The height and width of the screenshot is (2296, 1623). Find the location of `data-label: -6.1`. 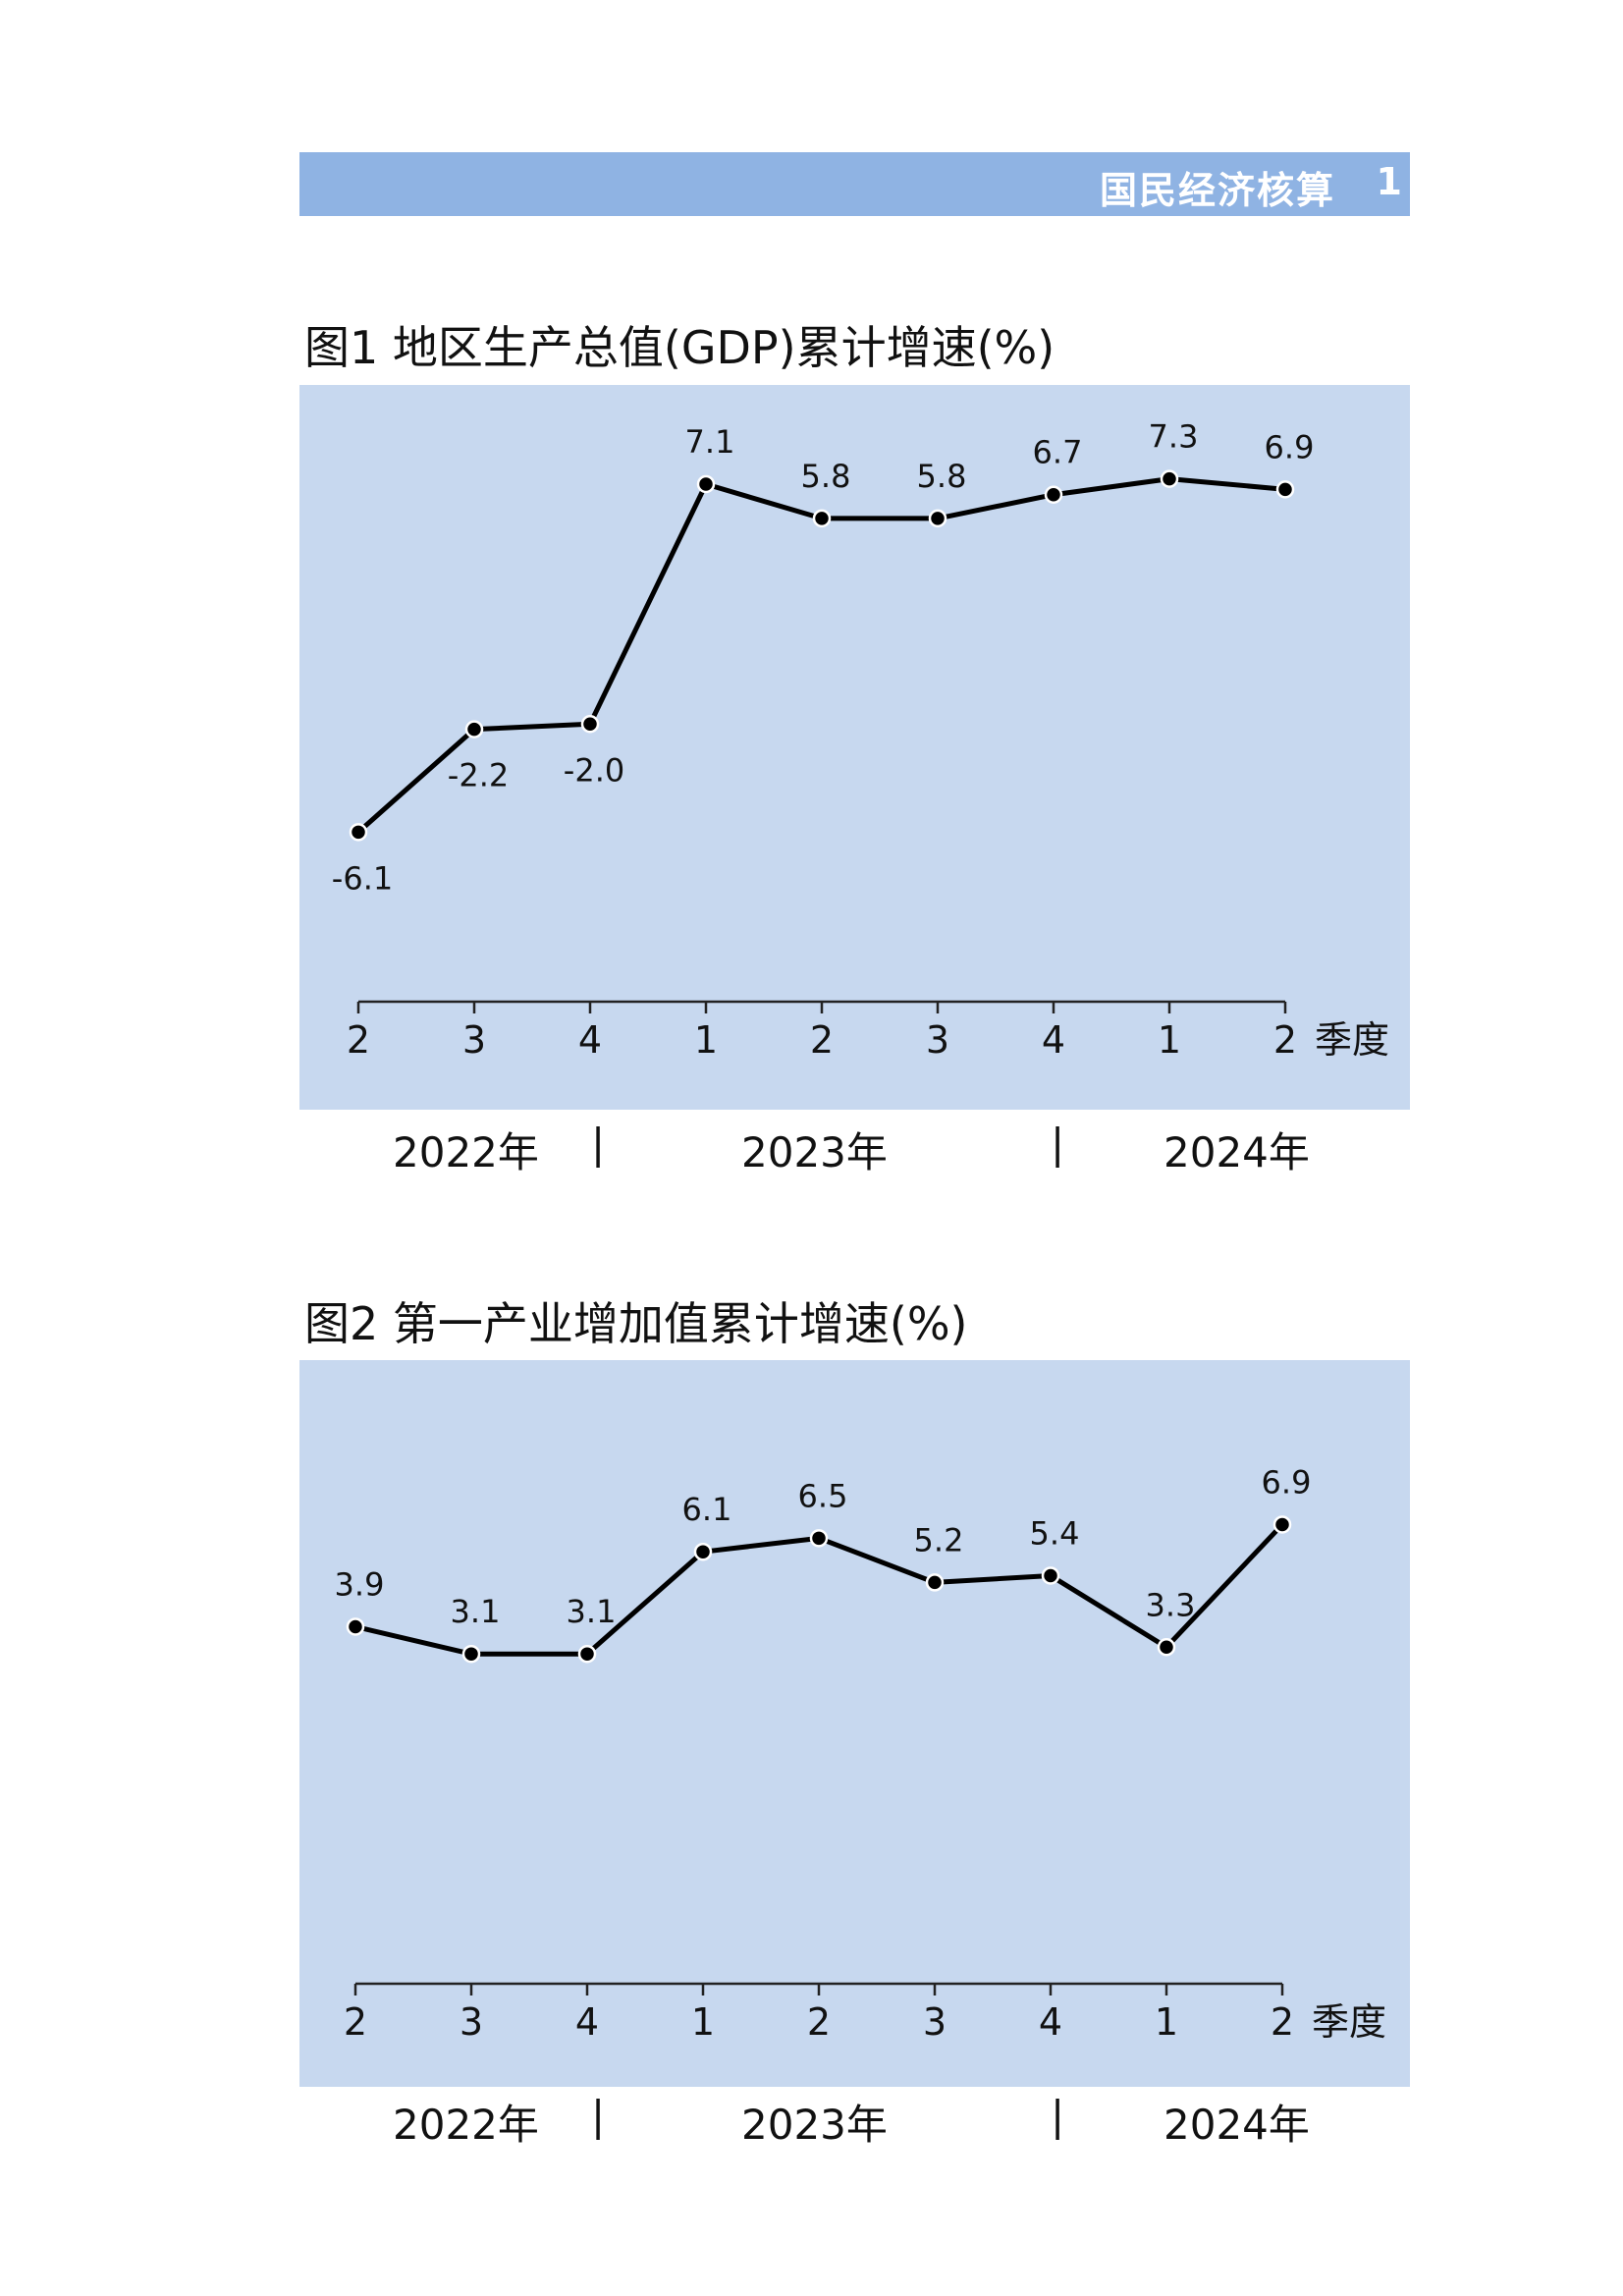

data-label: -6.1 is located at coordinates (362, 878).